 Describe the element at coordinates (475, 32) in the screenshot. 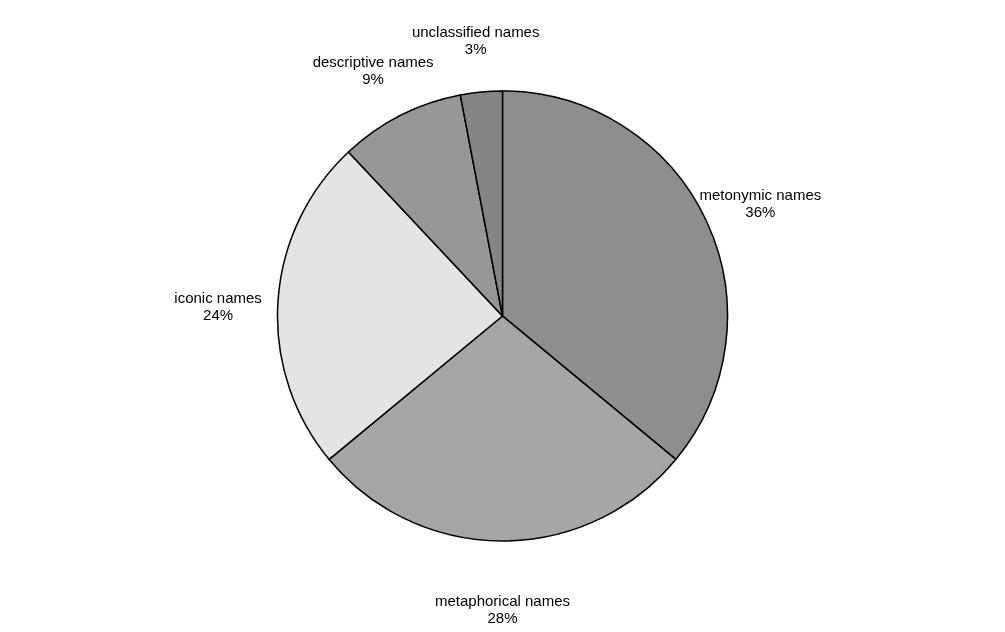

I see `slice-label: unclassified names` at that location.